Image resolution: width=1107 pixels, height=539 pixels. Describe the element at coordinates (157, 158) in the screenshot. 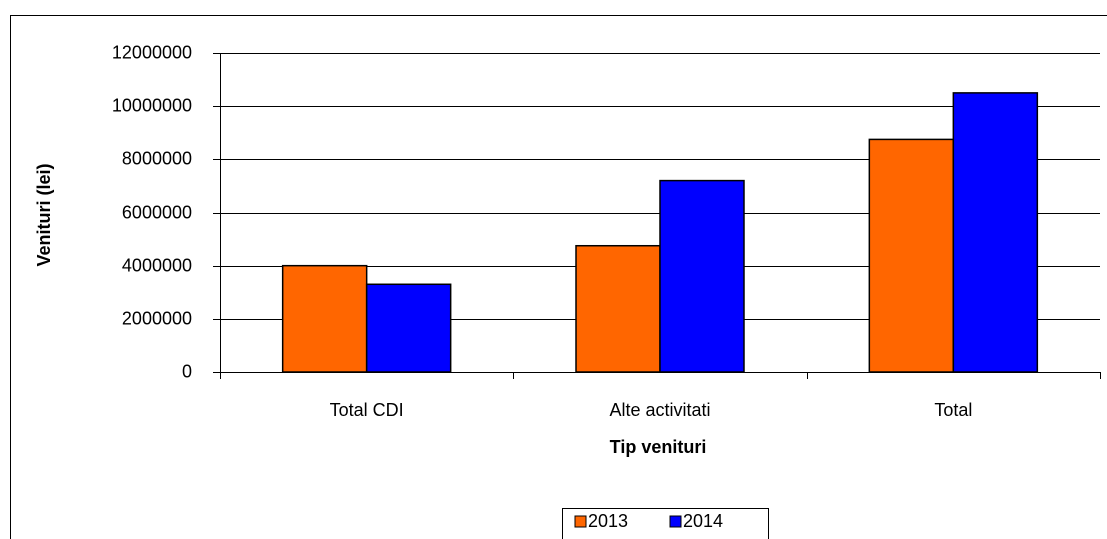

I see `y-tick-label: 8000000` at that location.